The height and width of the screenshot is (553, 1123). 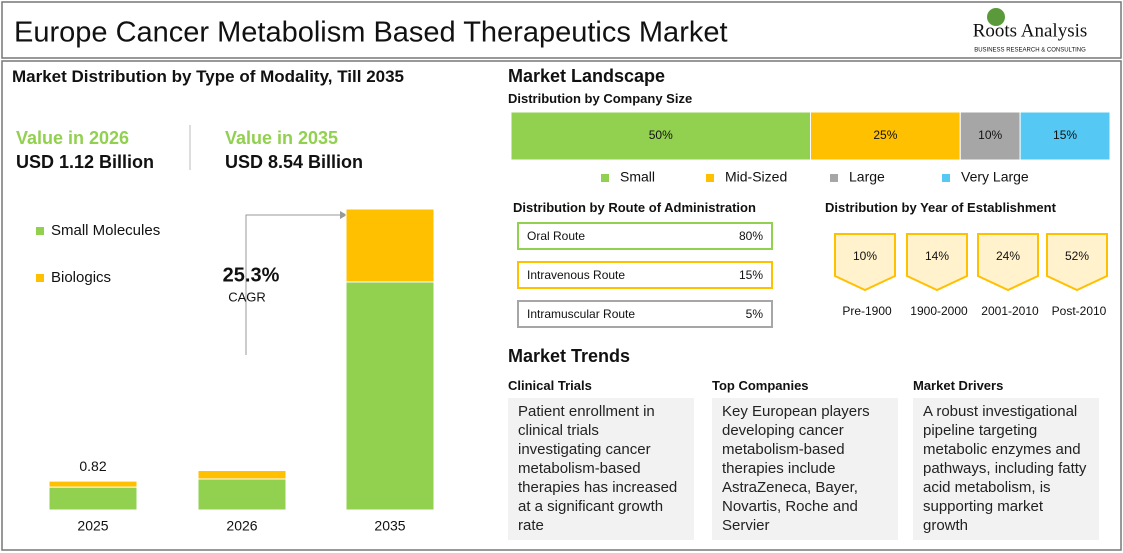 What do you see at coordinates (292, 284) in the screenshot?
I see `cagr-arrow` at bounding box center [292, 284].